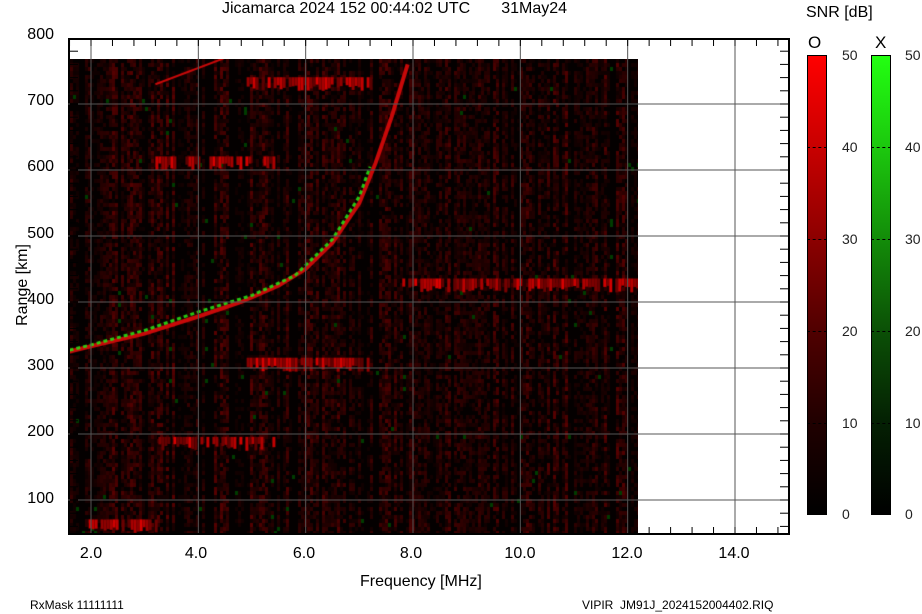 Image resolution: width=922 pixels, height=614 pixels. Describe the element at coordinates (40, 498) in the screenshot. I see `y-tick-100: 100` at that location.